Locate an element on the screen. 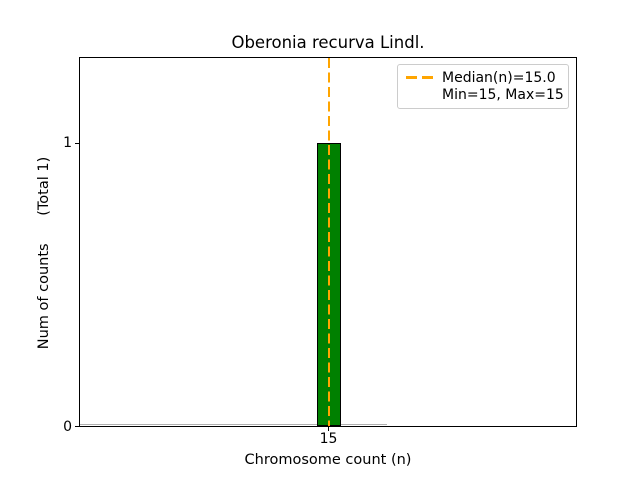 This screenshot has height=480, width=640. legend-minmax-label: Min=15, Max=15 is located at coordinates (503, 95).